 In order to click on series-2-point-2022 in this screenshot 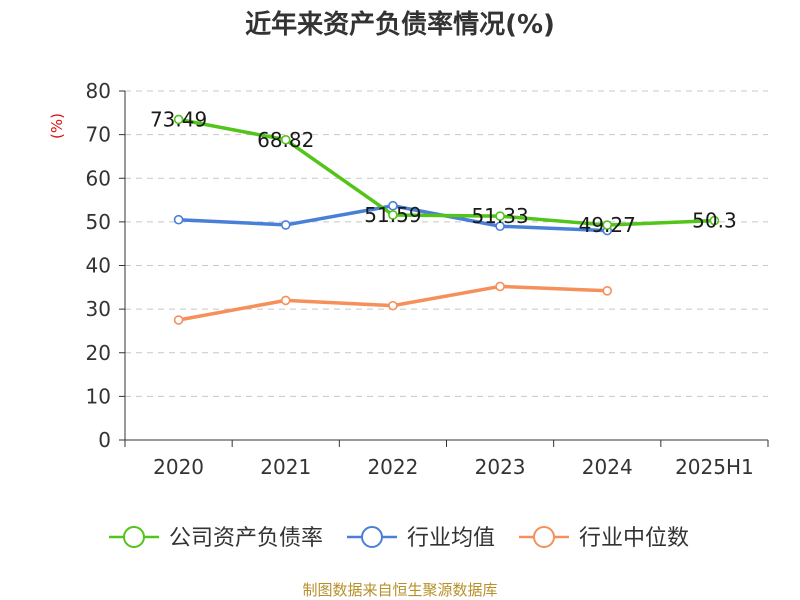, I will do `click(393, 305)`.